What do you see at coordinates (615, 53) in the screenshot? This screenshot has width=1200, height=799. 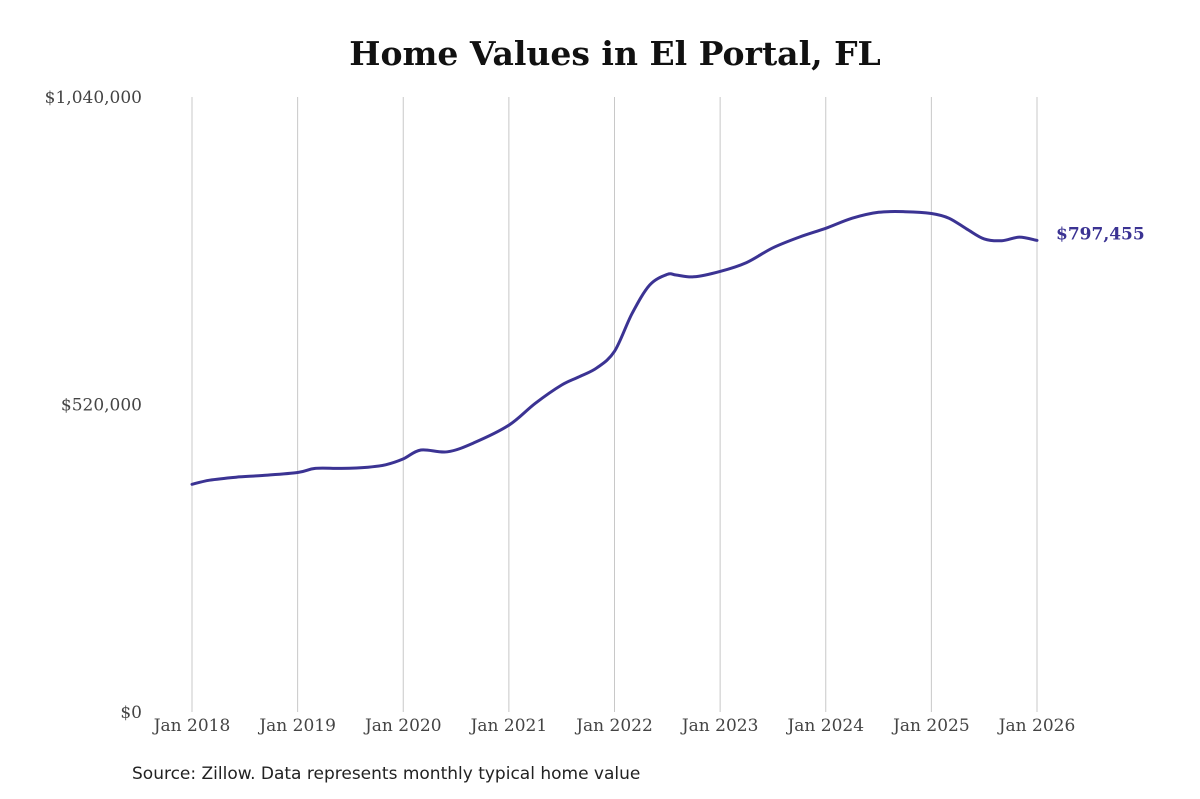 I see `chart-title: Home Values in El Portal, FL` at bounding box center [615, 53].